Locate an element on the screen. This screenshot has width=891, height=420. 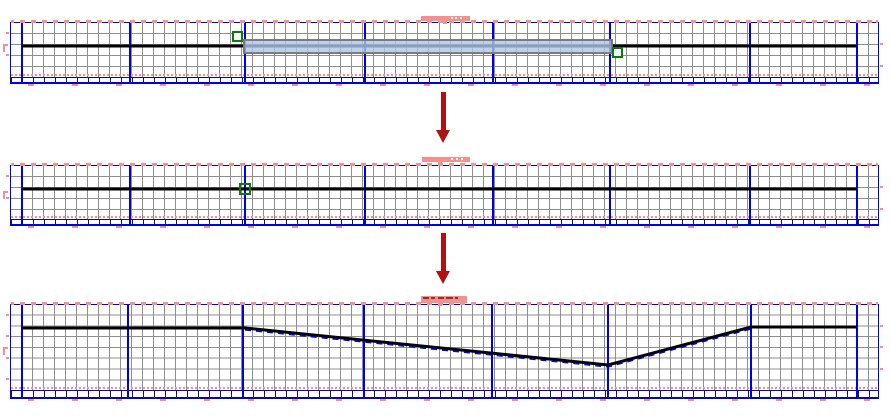
profile-line-ghost is located at coordinates (498, 348).